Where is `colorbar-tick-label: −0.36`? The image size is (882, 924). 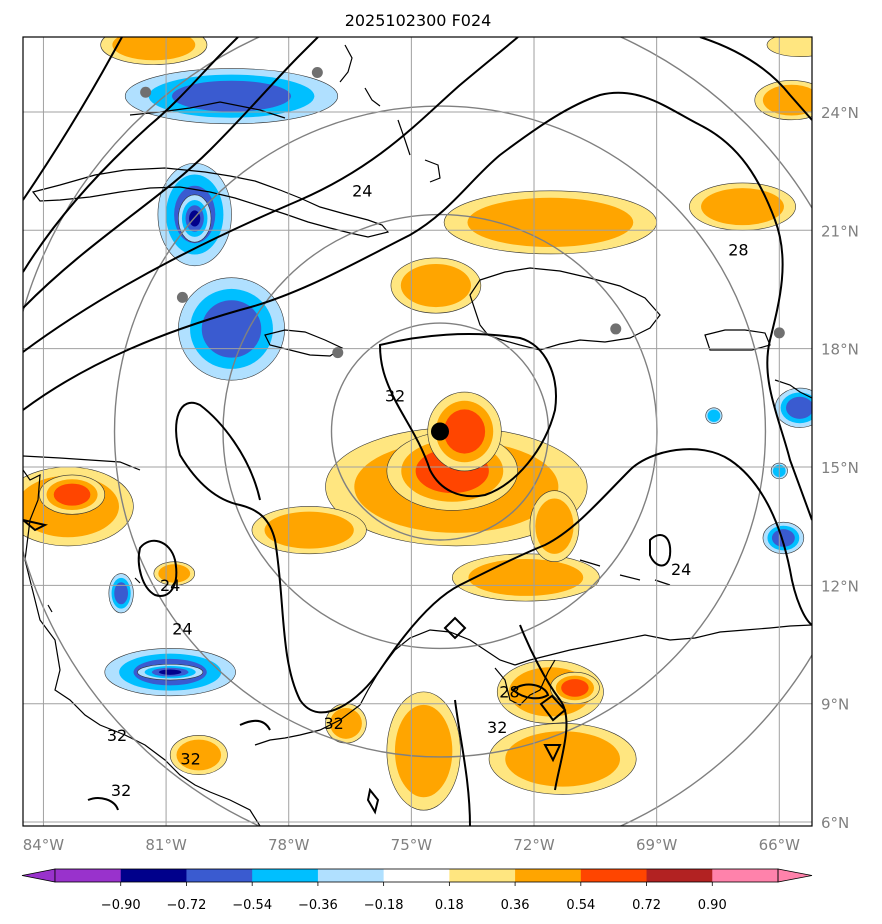
colorbar-tick-label: −0.36 is located at coordinates (318, 905).